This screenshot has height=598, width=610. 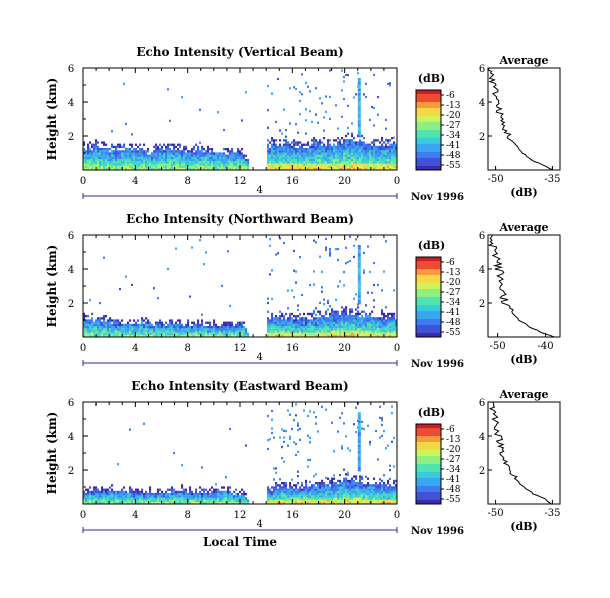 What do you see at coordinates (359, 470) in the screenshot?
I see `streak-cell` at bounding box center [359, 470].